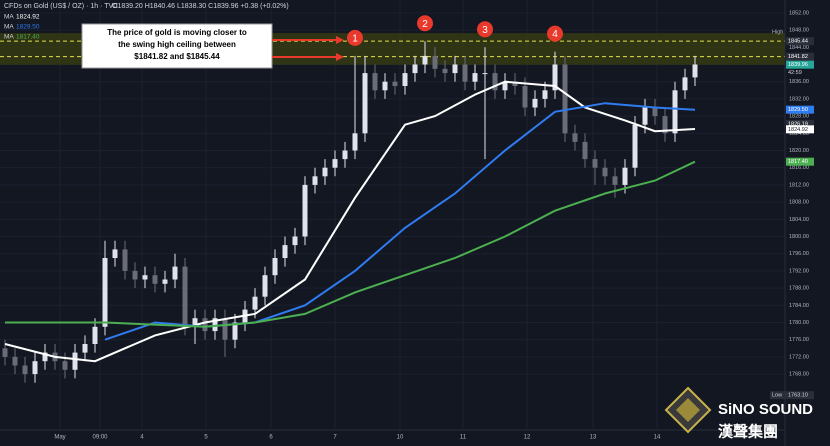 The height and width of the screenshot is (446, 830). What do you see at coordinates (799, 99) in the screenshot?
I see `y-tick-label: 1832.00` at bounding box center [799, 99].